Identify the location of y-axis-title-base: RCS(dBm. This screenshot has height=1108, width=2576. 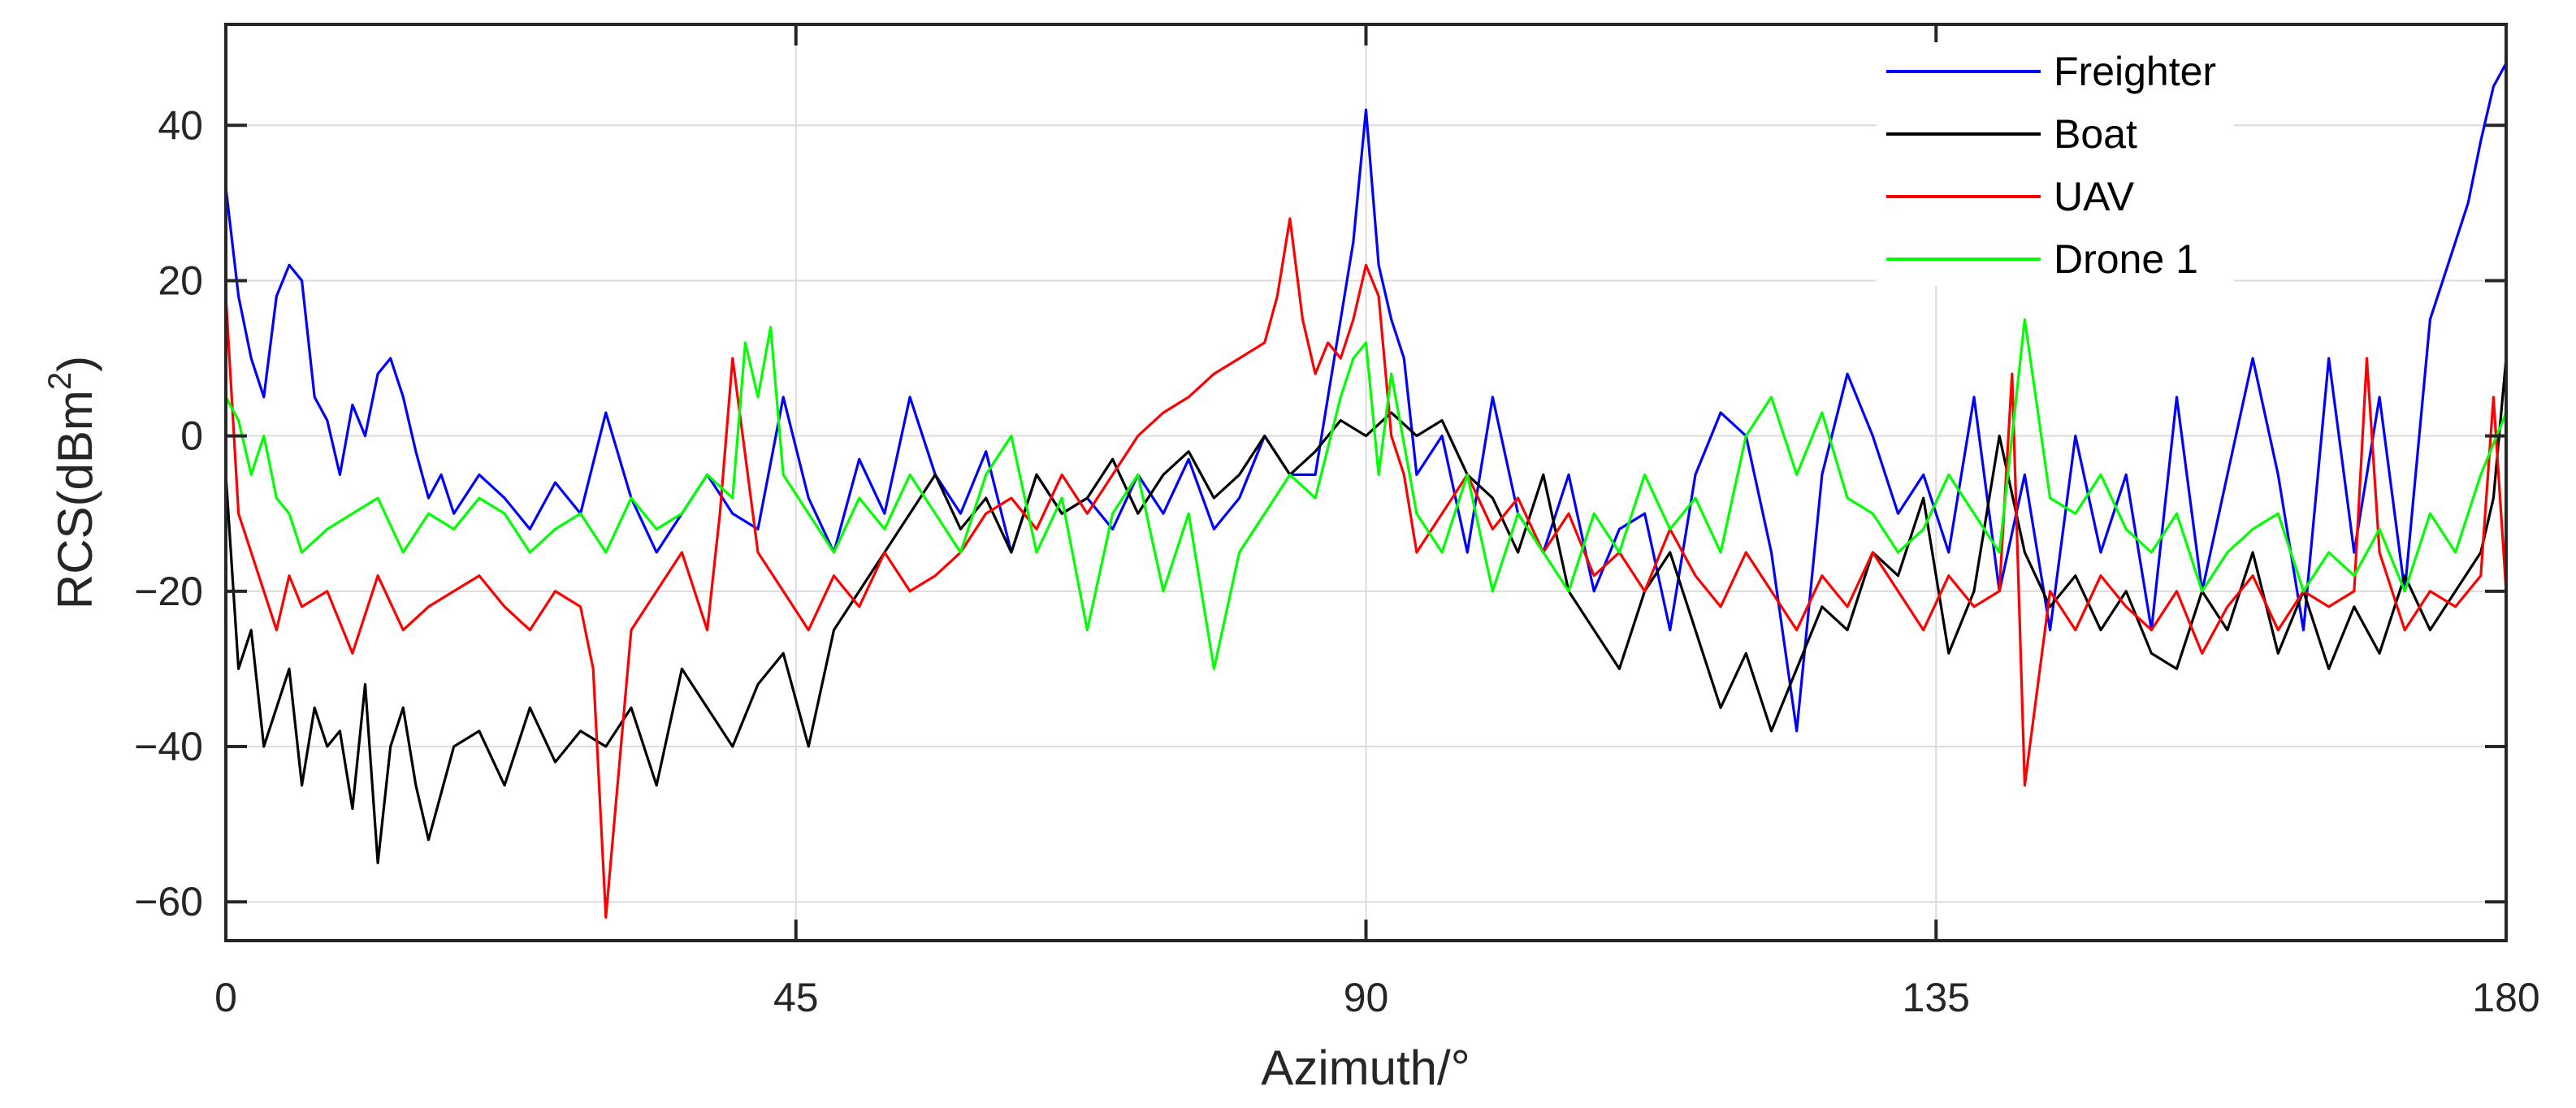
(75, 499).